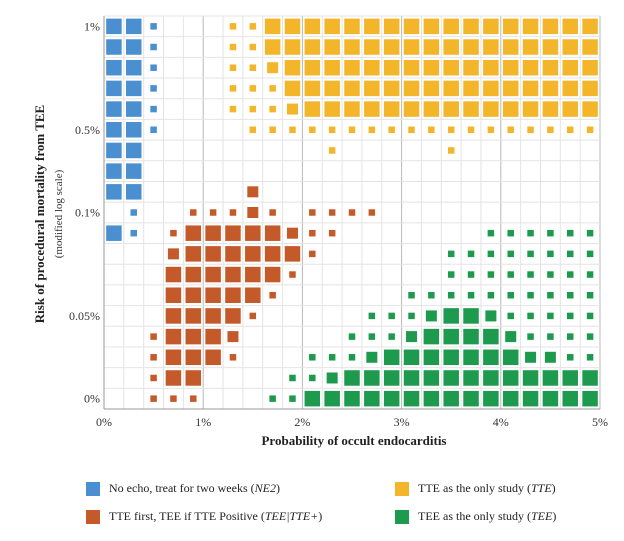 This screenshot has height=541, width=624. What do you see at coordinates (39, 214) in the screenshot?
I see `y-axis-title-group: Risk of procedural mortality from TEE` at bounding box center [39, 214].